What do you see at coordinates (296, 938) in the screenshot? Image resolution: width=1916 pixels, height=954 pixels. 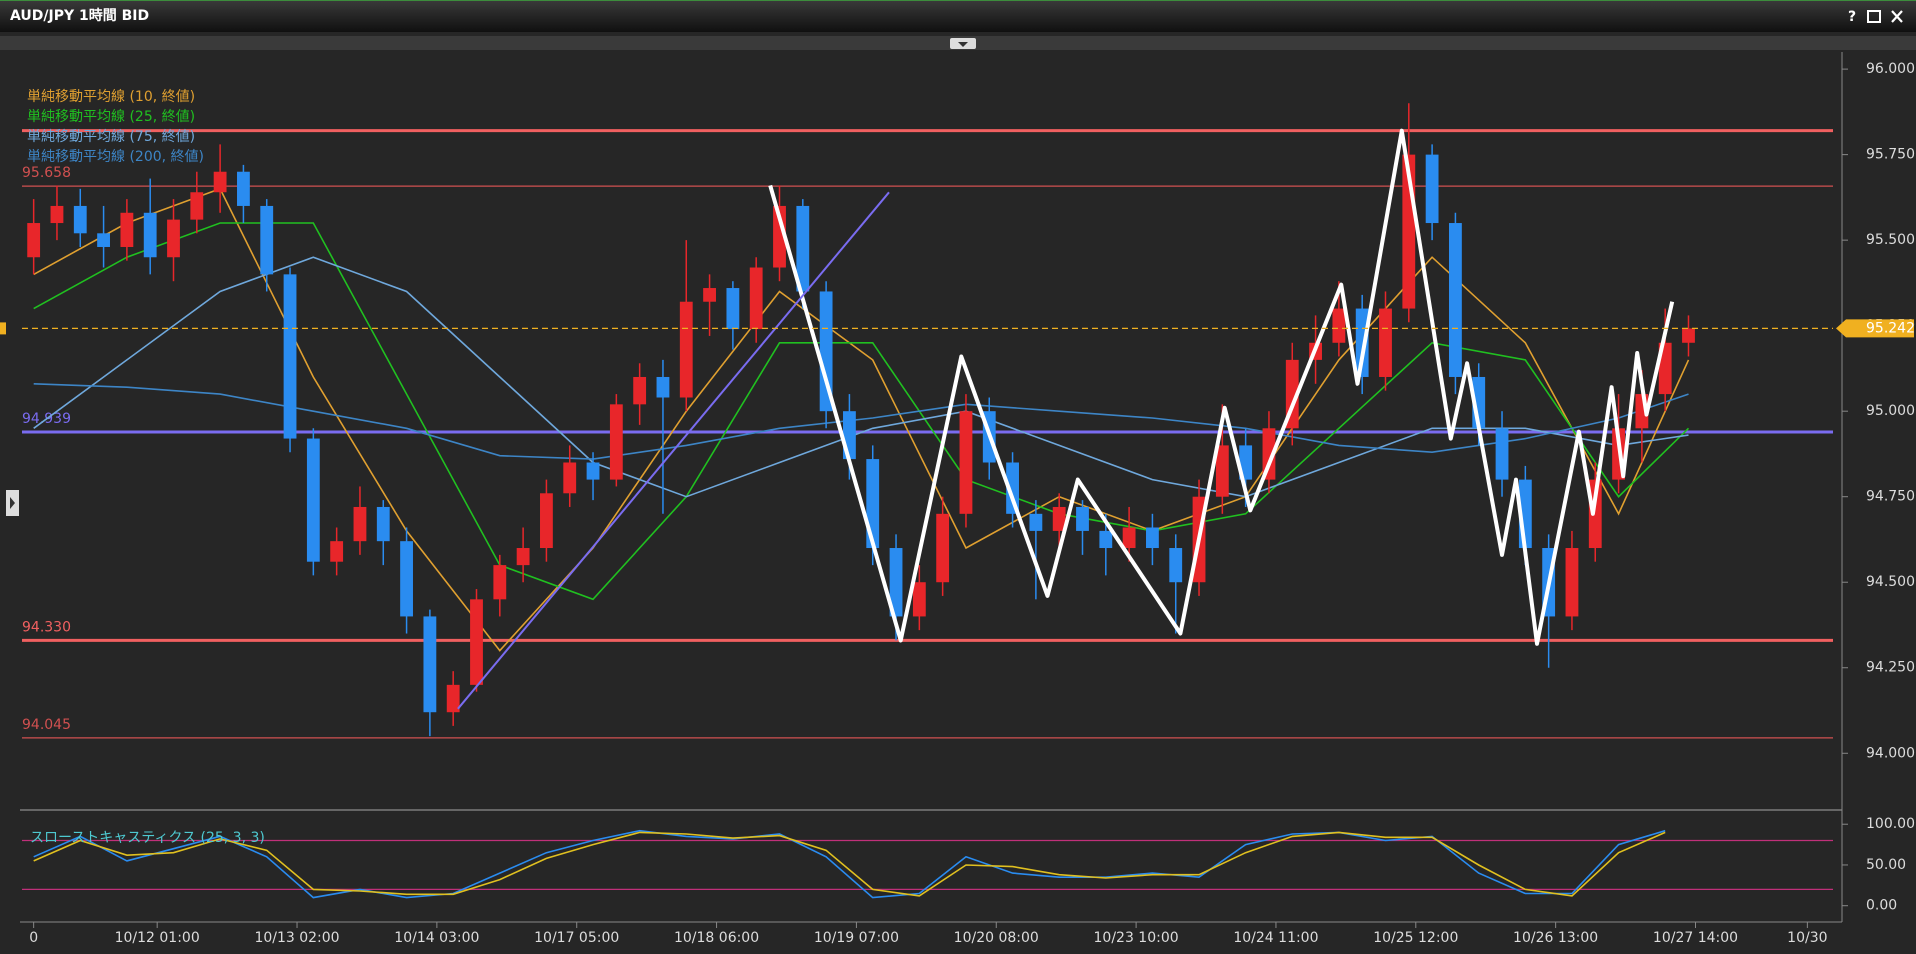 I see `x-tick-label: 10/13 02:00` at bounding box center [296, 938].